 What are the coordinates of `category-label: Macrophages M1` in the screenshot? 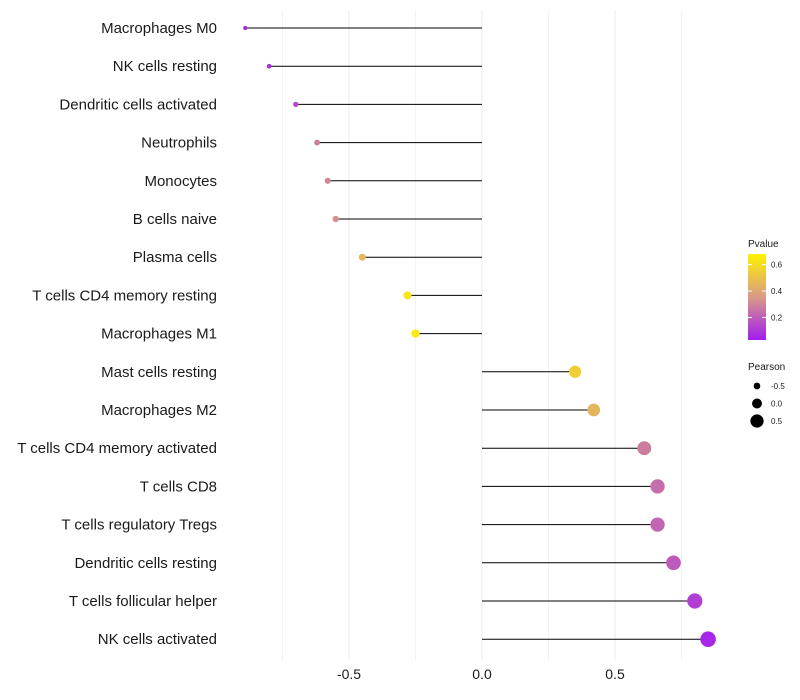 It's located at (159, 334).